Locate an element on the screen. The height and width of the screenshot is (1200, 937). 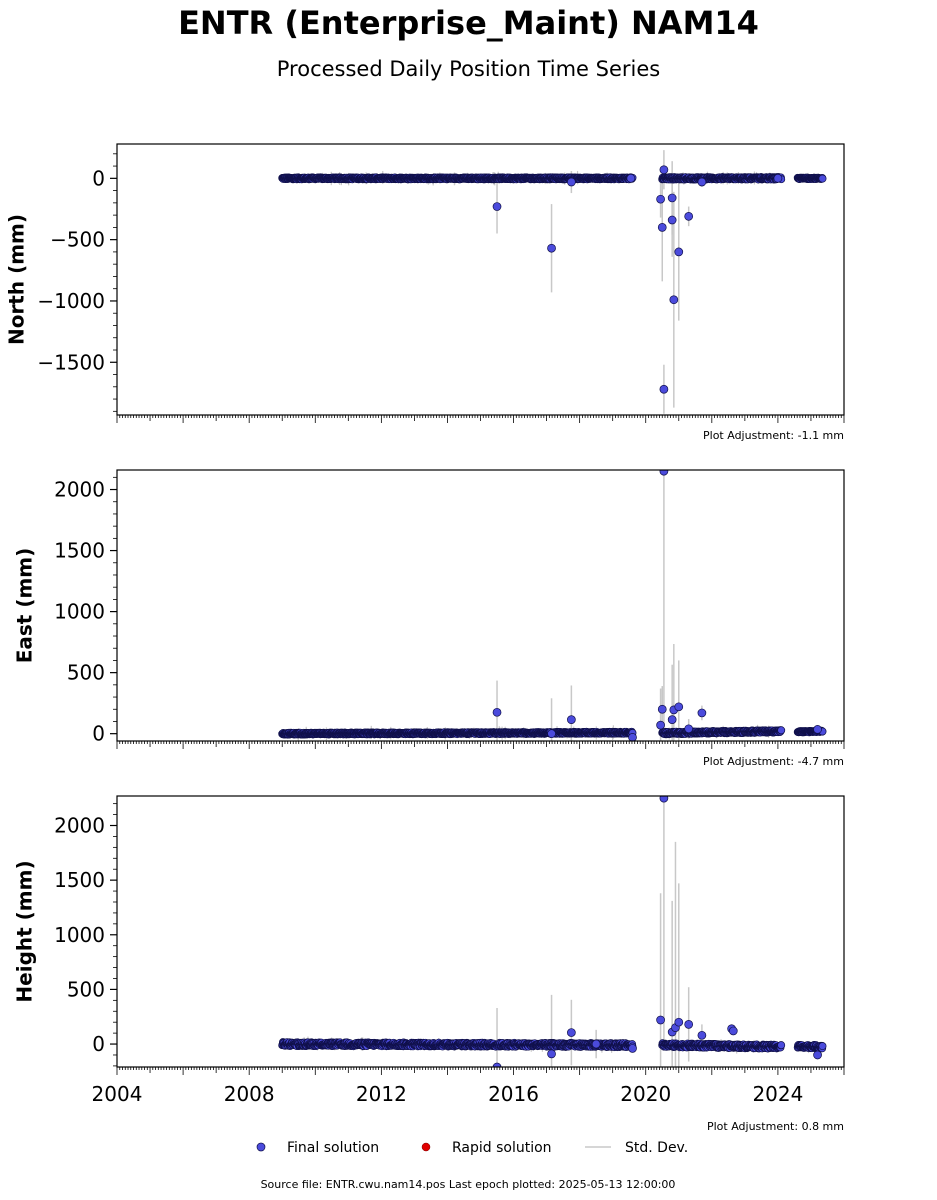
legend: Final solution Rapid solution Std. Dev. is located at coordinates (472, 1148).